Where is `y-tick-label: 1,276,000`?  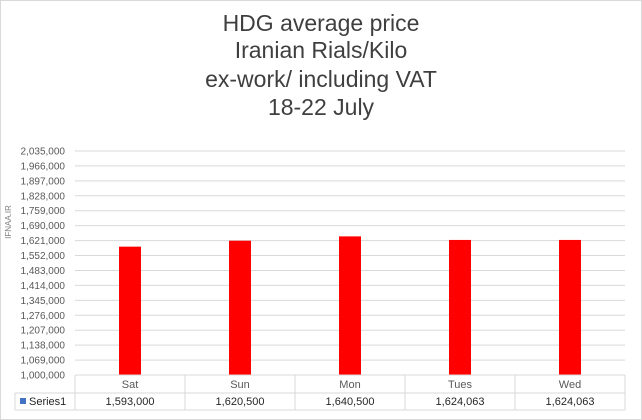 y-tick-label: 1,276,000 is located at coordinates (43, 316).